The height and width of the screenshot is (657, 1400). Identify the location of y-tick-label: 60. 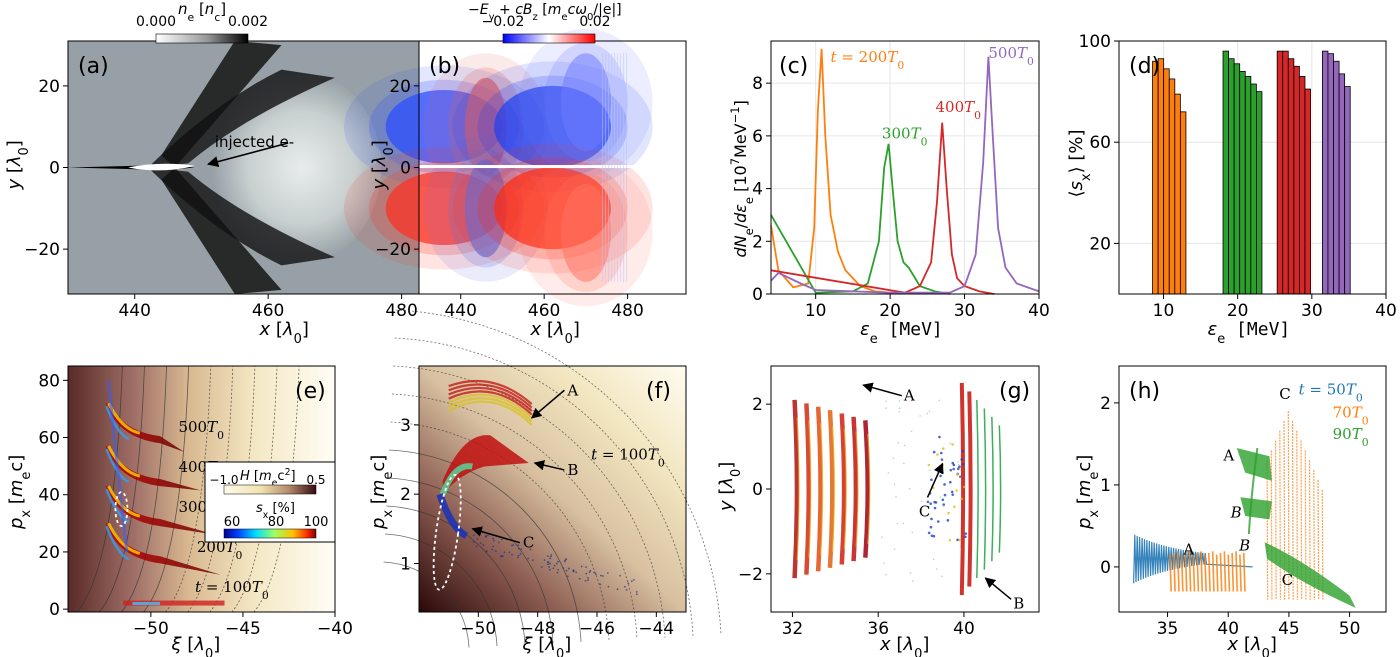
(49, 439).